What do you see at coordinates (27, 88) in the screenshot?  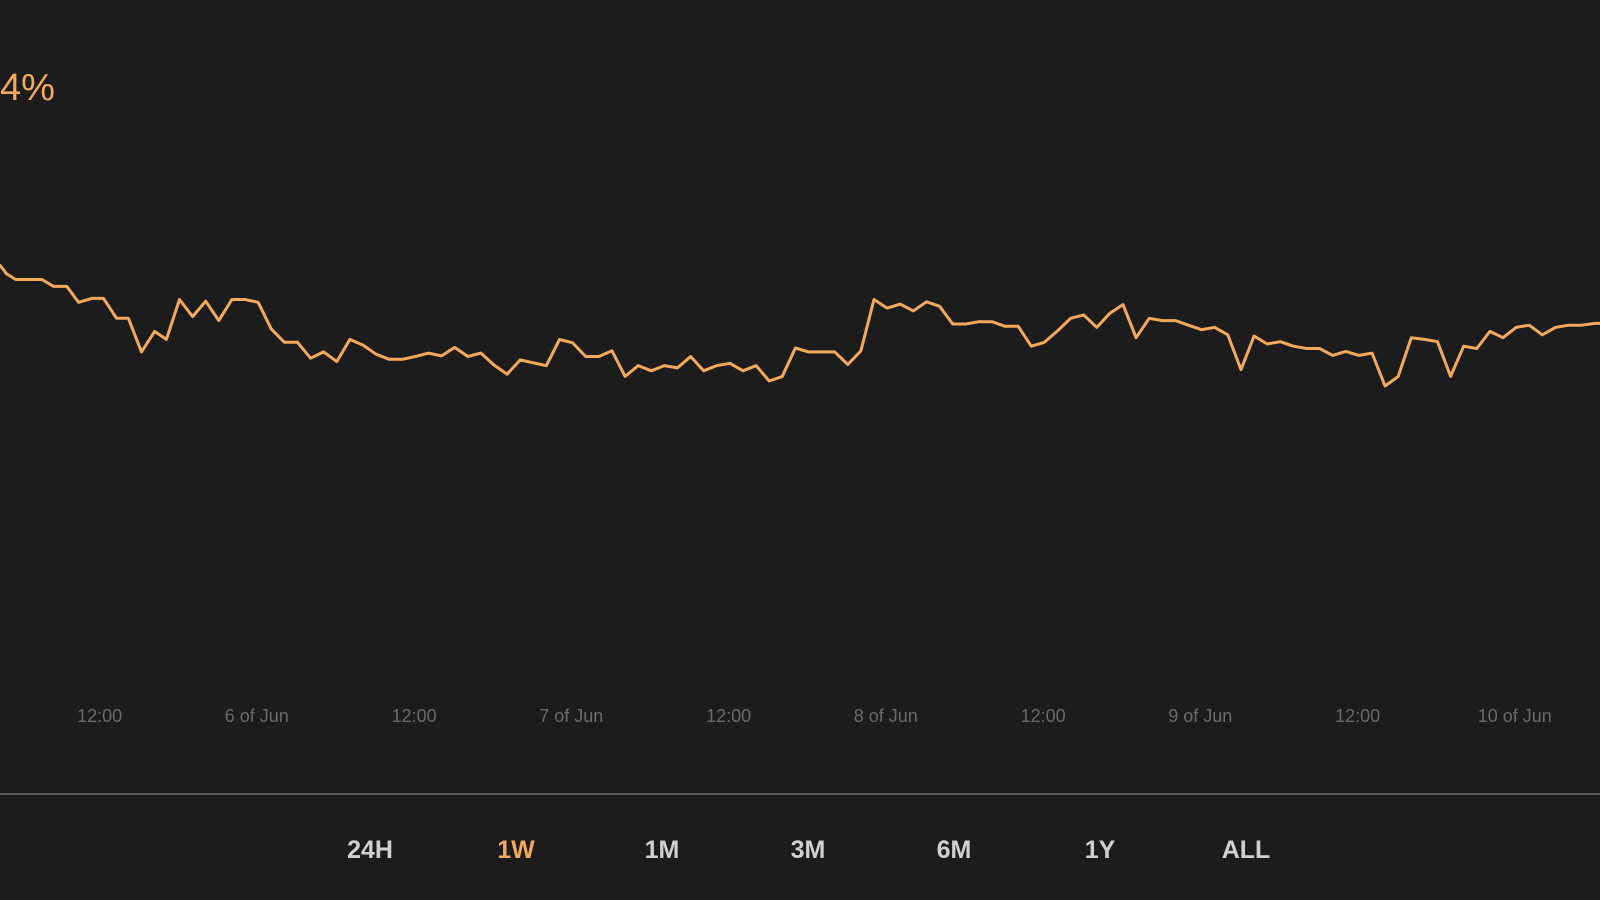 I see `percent-change-label: 4%` at bounding box center [27, 88].